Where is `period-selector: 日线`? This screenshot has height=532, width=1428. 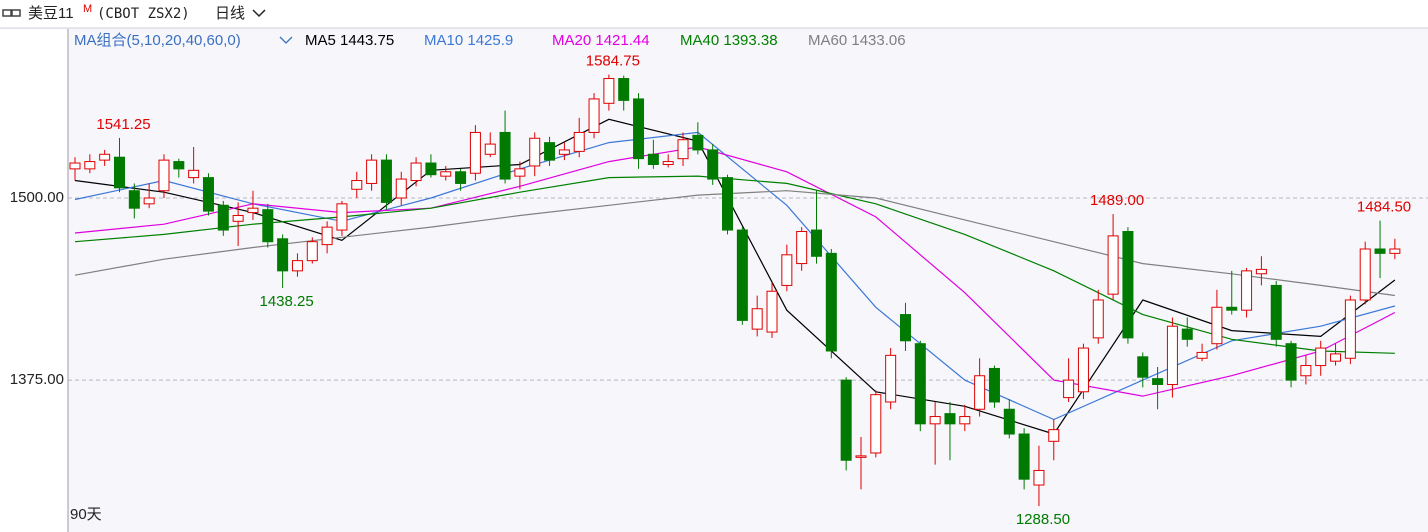 period-selector: 日线 is located at coordinates (230, 13).